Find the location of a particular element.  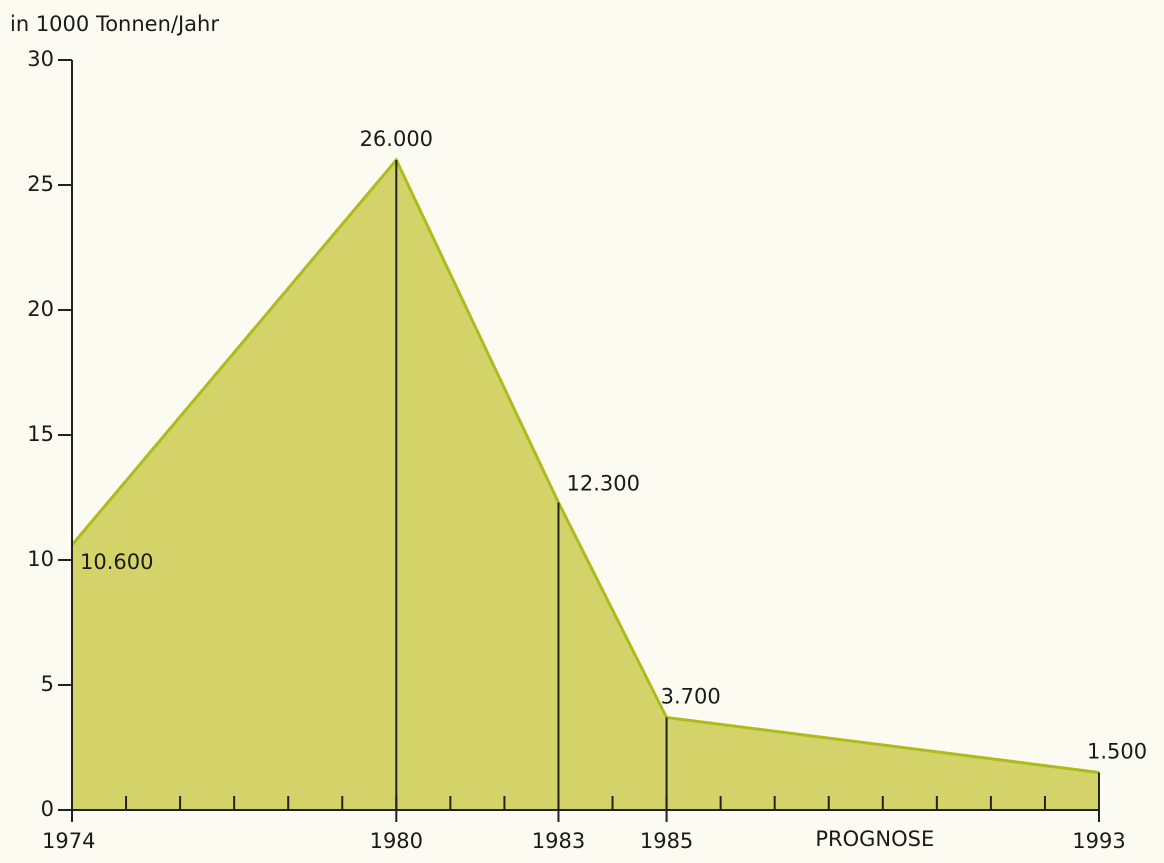

x-tick-label: 1983 is located at coordinates (558, 841).